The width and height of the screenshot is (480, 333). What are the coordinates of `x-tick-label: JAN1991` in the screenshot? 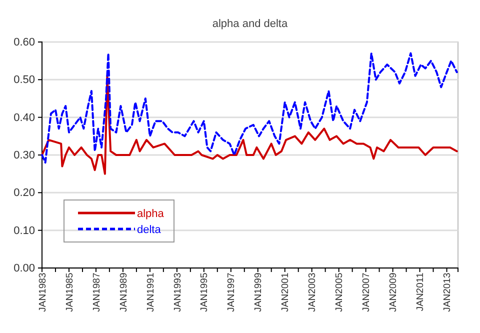 It's located at (150, 292).